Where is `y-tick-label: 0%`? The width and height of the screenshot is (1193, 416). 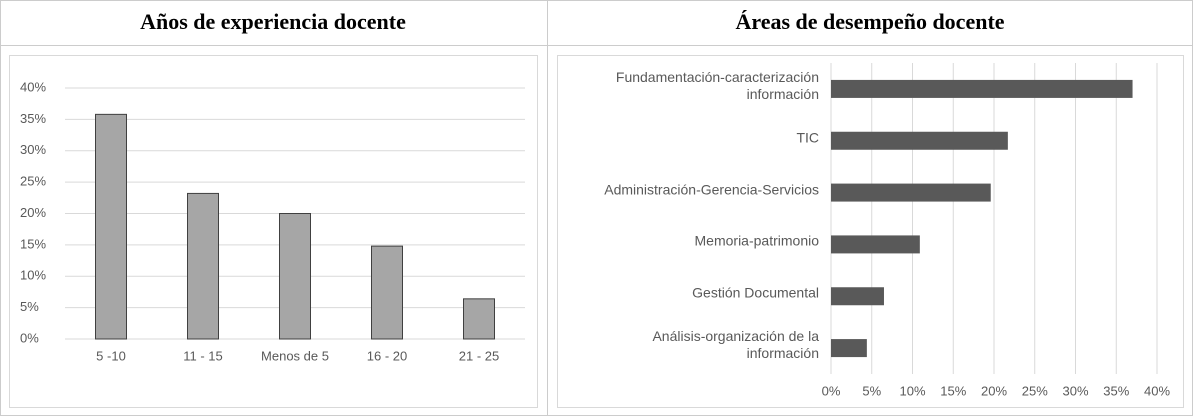 y-tick-label: 0% is located at coordinates (29, 337).